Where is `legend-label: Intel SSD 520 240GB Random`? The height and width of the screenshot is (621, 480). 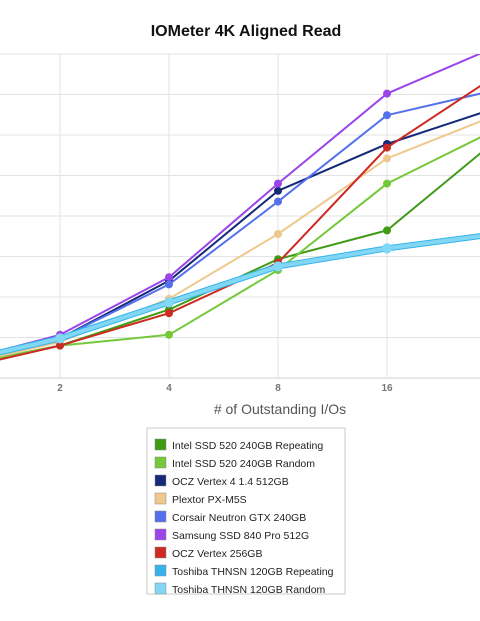 legend-label: Intel SSD 520 240GB Random is located at coordinates (243, 464).